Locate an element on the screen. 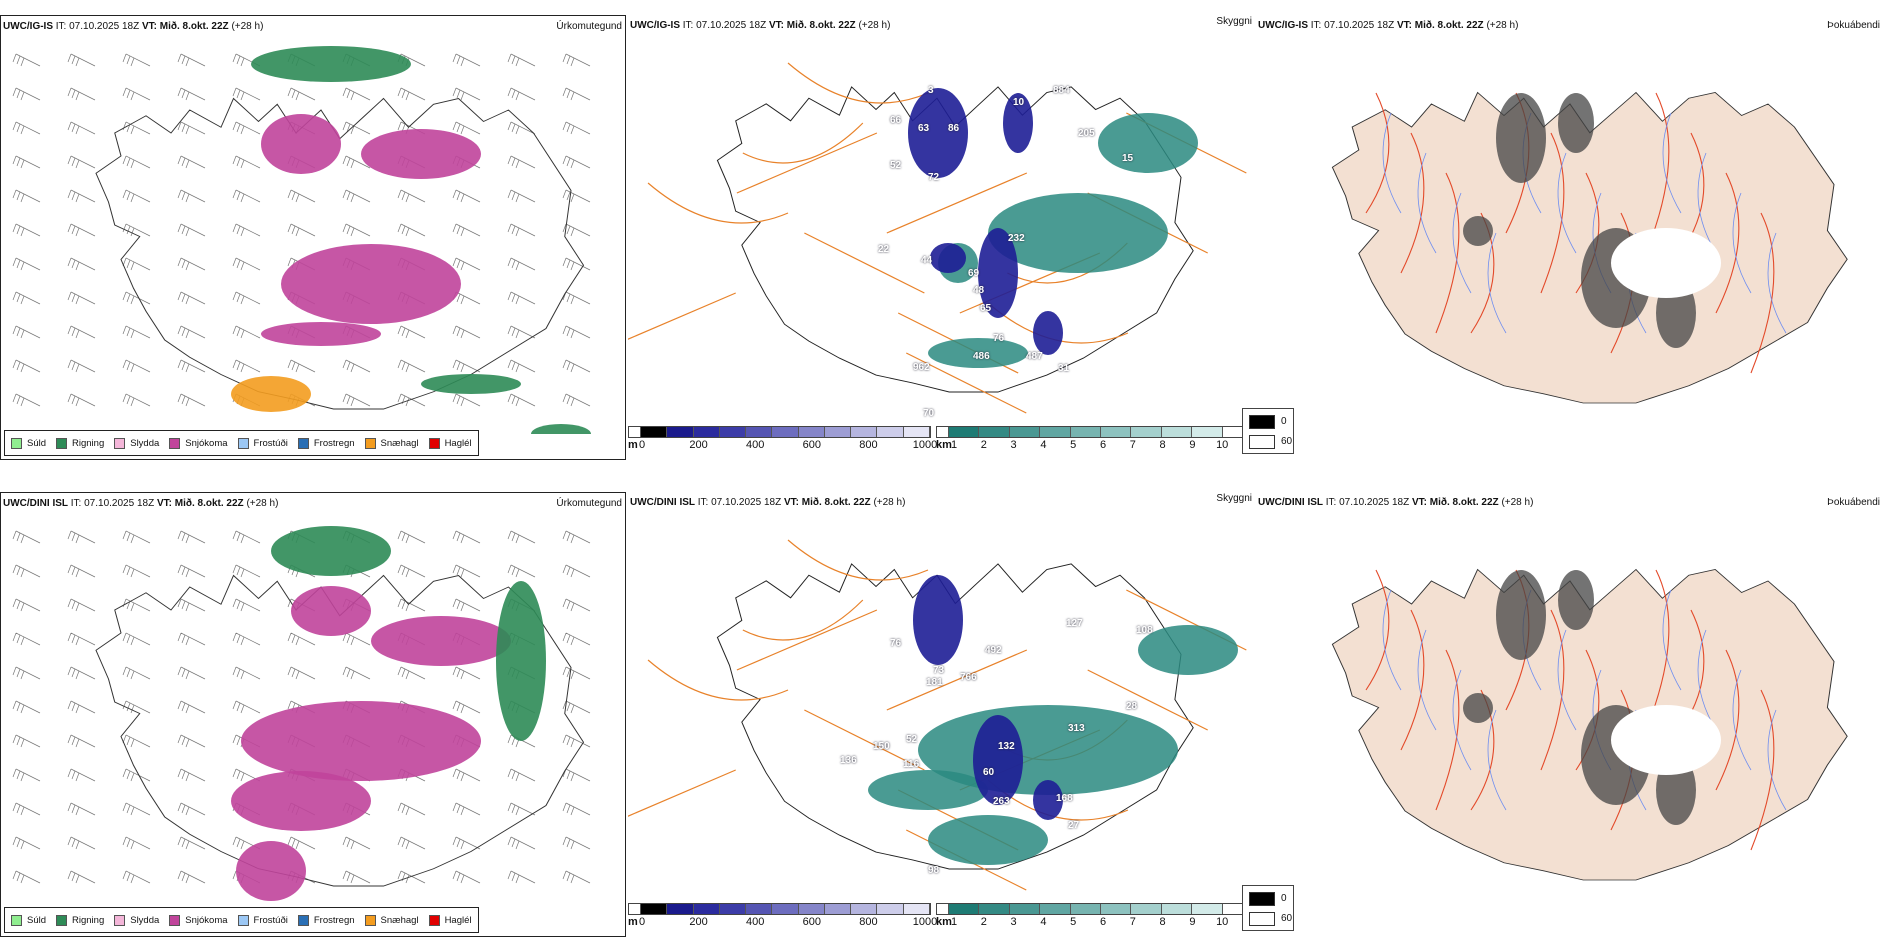 This screenshot has width=1900, height=950. fog-area is located at coordinates (1521, 615).